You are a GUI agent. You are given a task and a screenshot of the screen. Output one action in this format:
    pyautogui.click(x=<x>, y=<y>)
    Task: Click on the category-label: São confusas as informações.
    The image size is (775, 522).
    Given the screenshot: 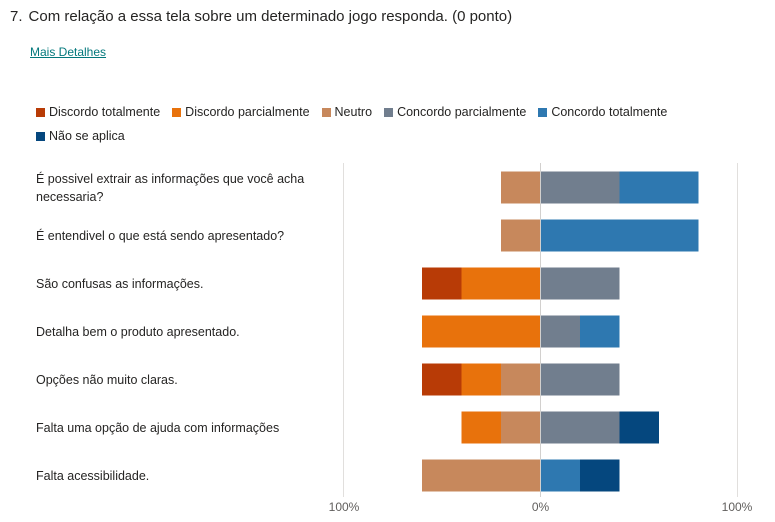 What is the action you would take?
    pyautogui.click(x=181, y=284)
    